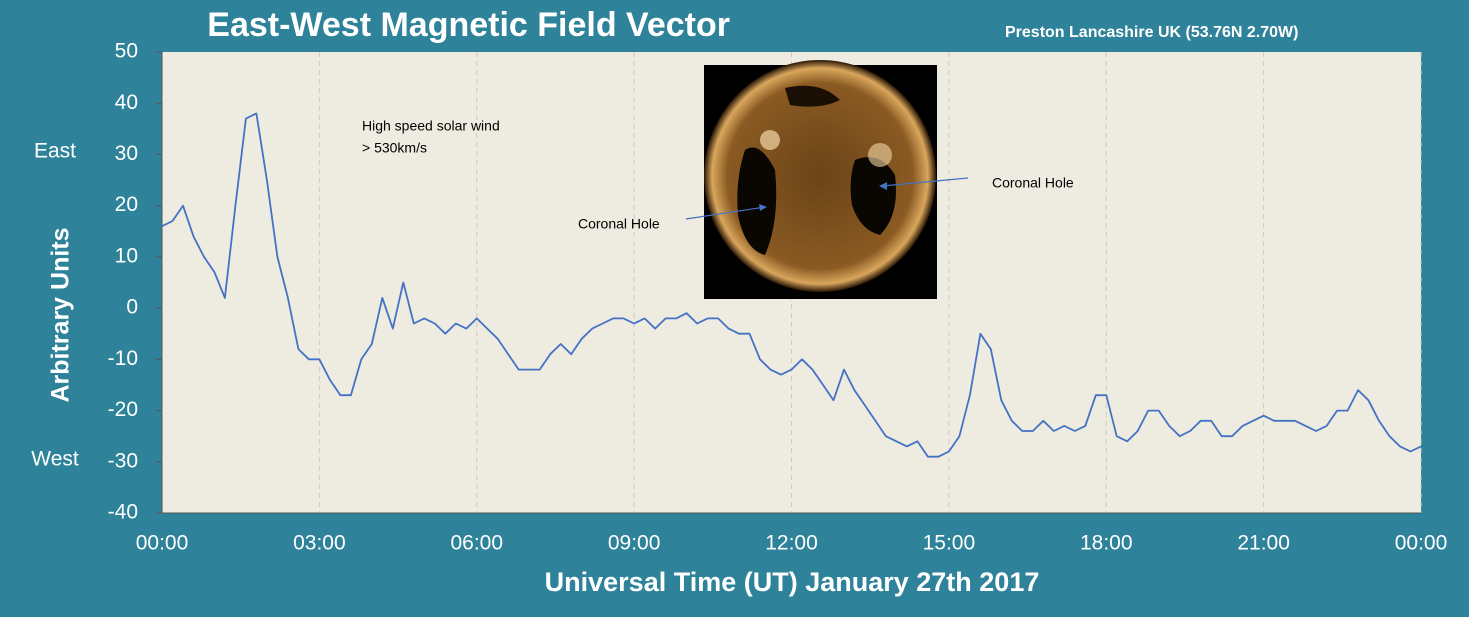 The width and height of the screenshot is (1469, 617). What do you see at coordinates (792, 582) in the screenshot?
I see `x-axis-label: Universal Time (UT) January 27th 2017` at bounding box center [792, 582].